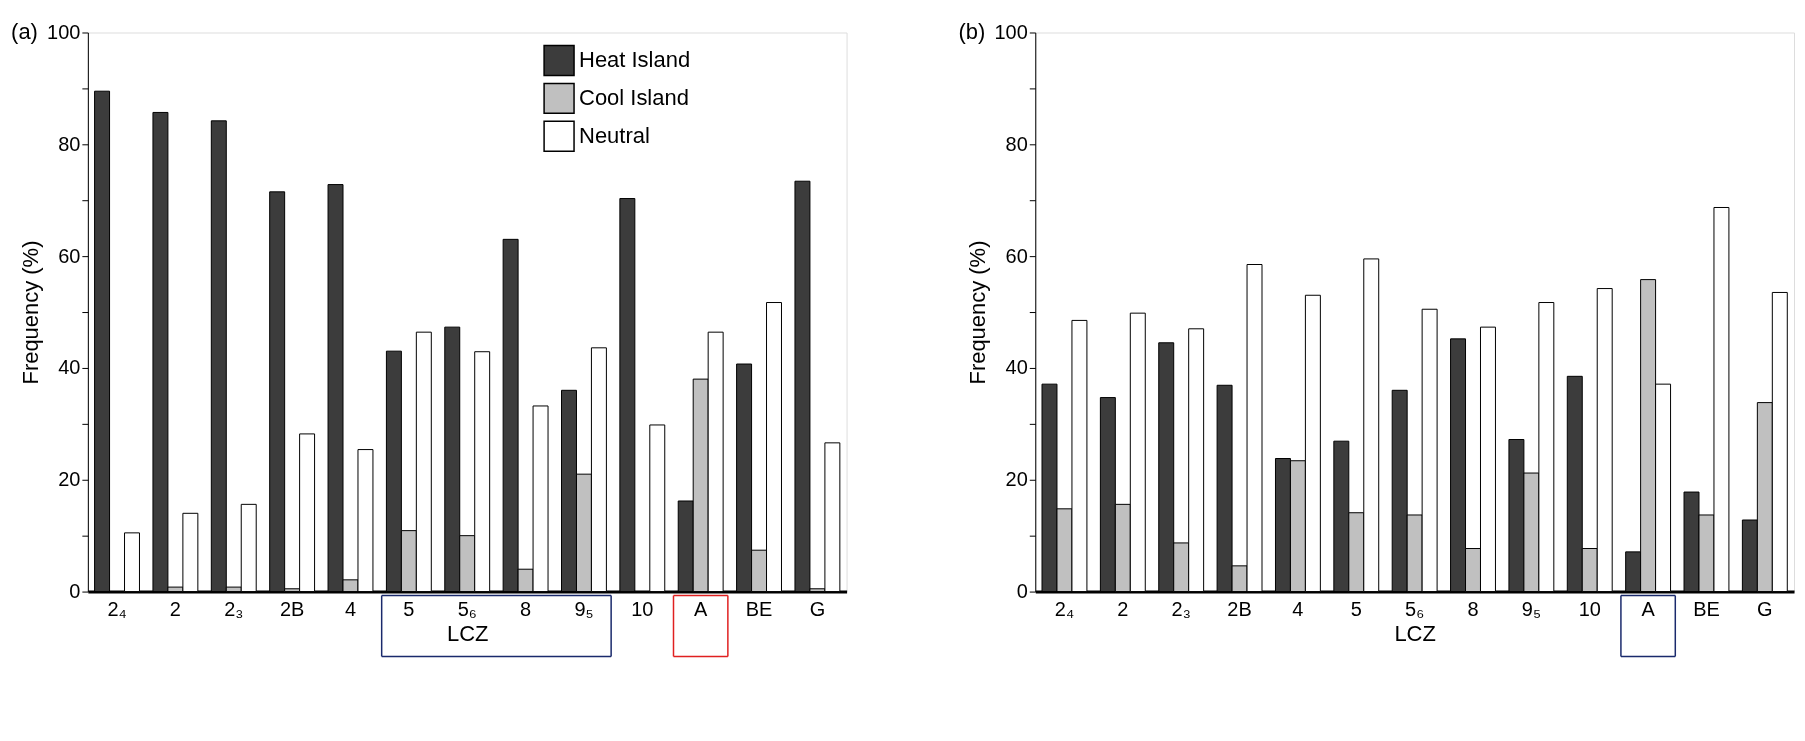  What do you see at coordinates (614, 136) in the screenshot?
I see `legend-label: Neutral` at bounding box center [614, 136].